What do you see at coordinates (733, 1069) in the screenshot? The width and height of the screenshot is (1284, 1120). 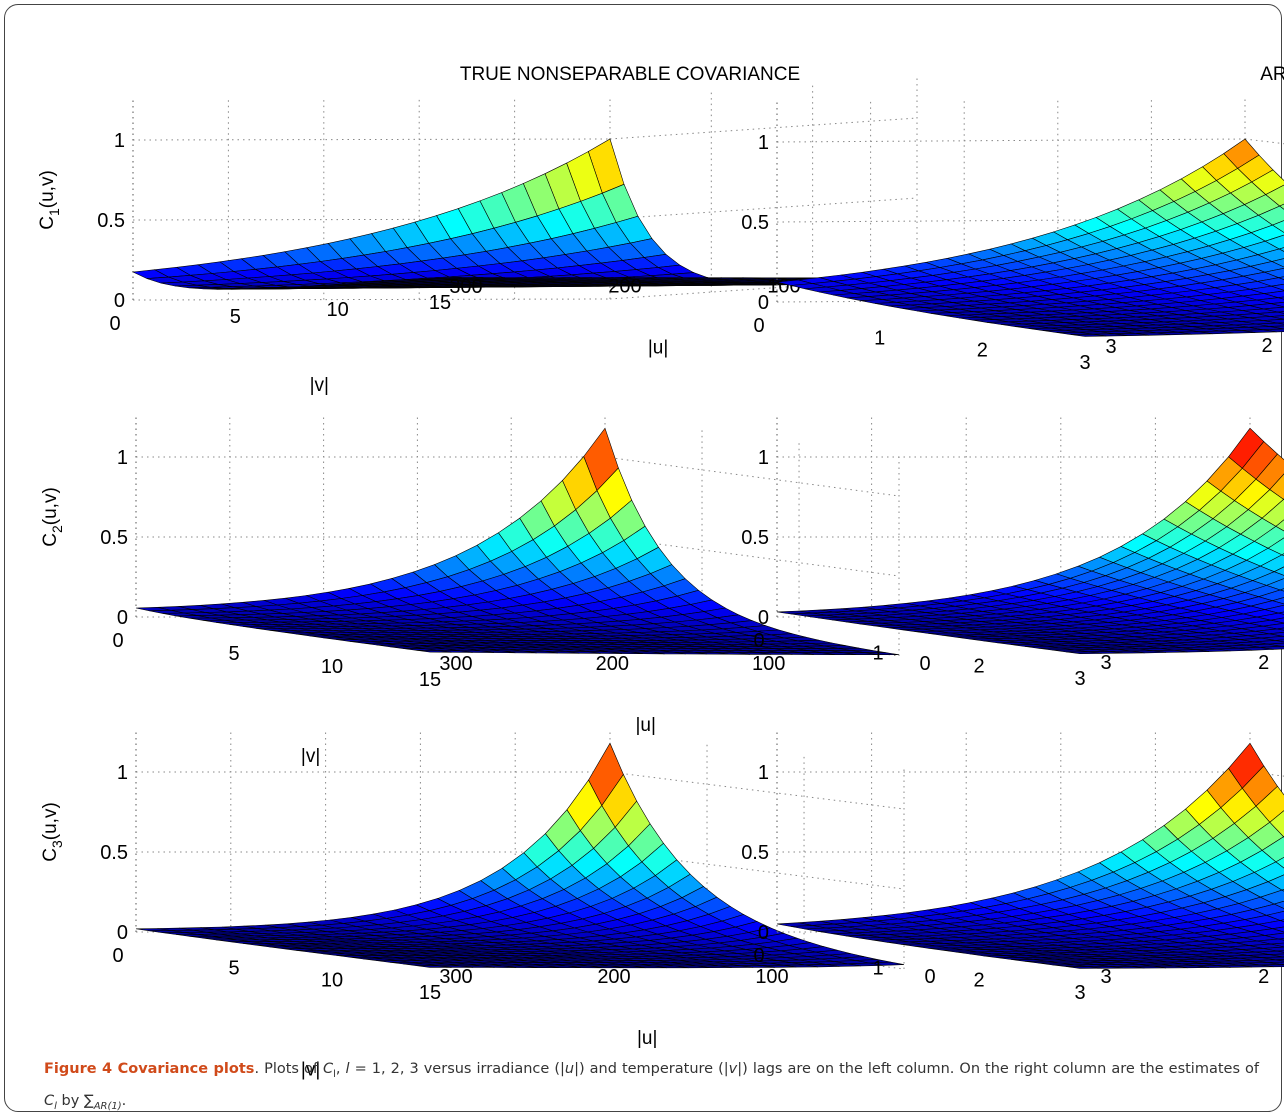 I see `caption-var: v` at bounding box center [733, 1069].